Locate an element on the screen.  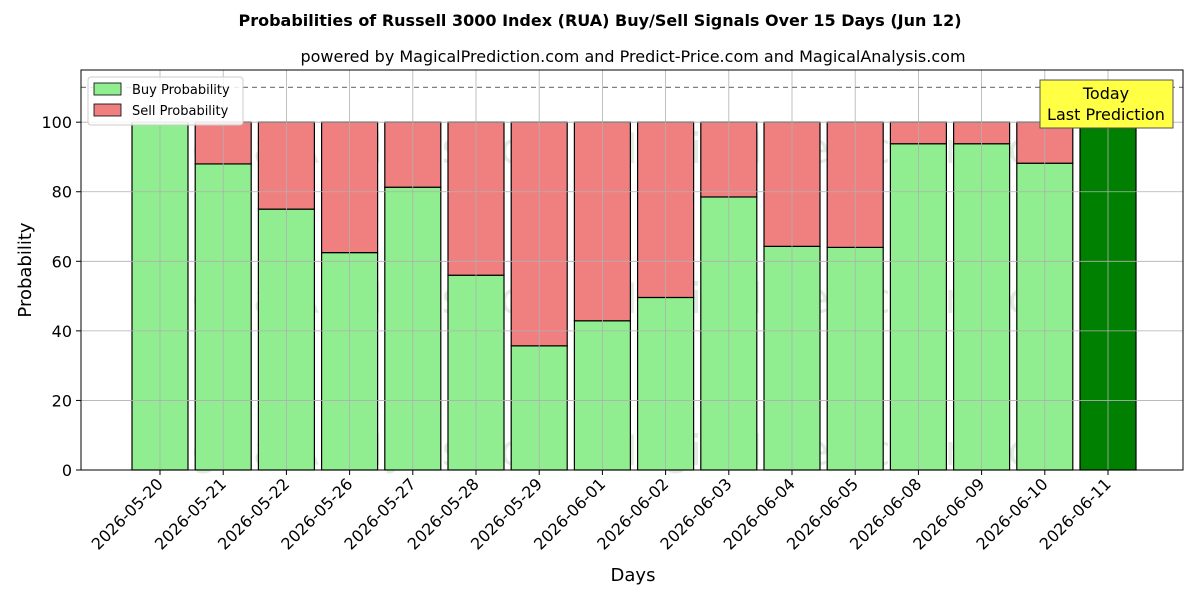
y-tick-label: 0 is located at coordinates (67, 470).